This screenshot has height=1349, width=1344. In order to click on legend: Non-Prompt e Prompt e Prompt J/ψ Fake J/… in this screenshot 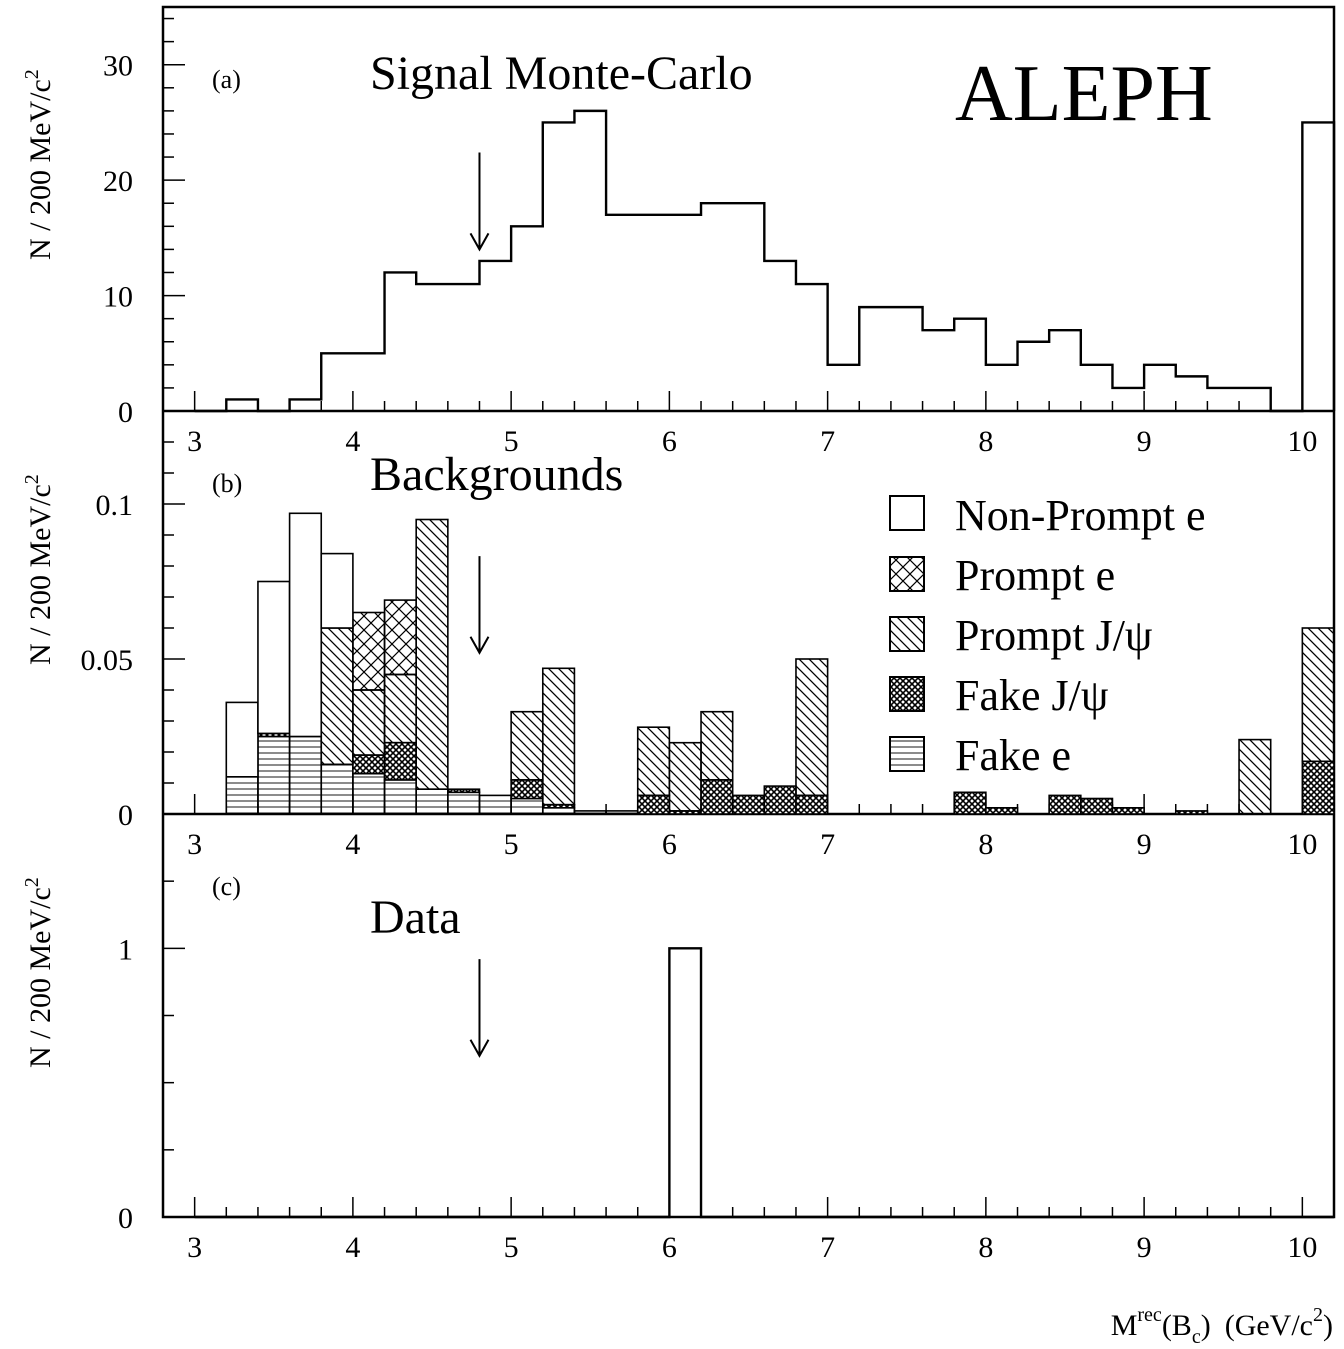, I will do `click(1047, 635)`.